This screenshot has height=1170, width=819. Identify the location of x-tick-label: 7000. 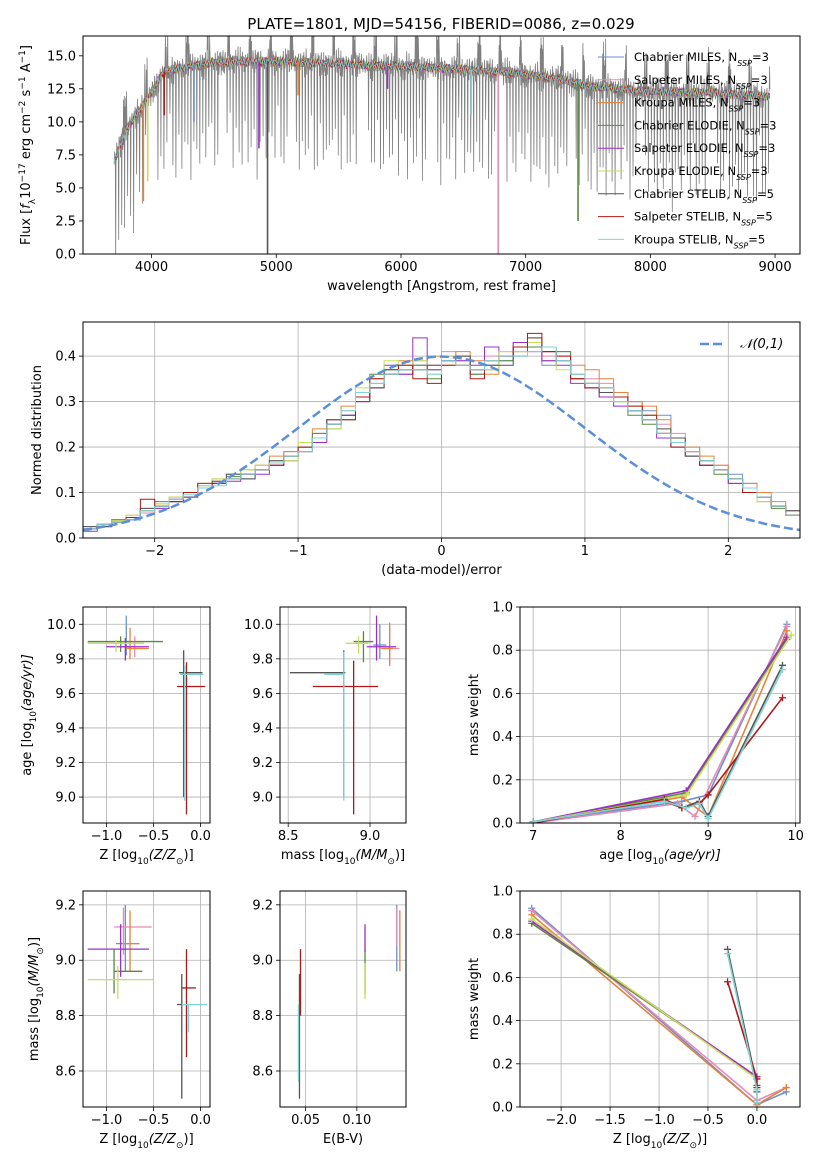
(525, 267).